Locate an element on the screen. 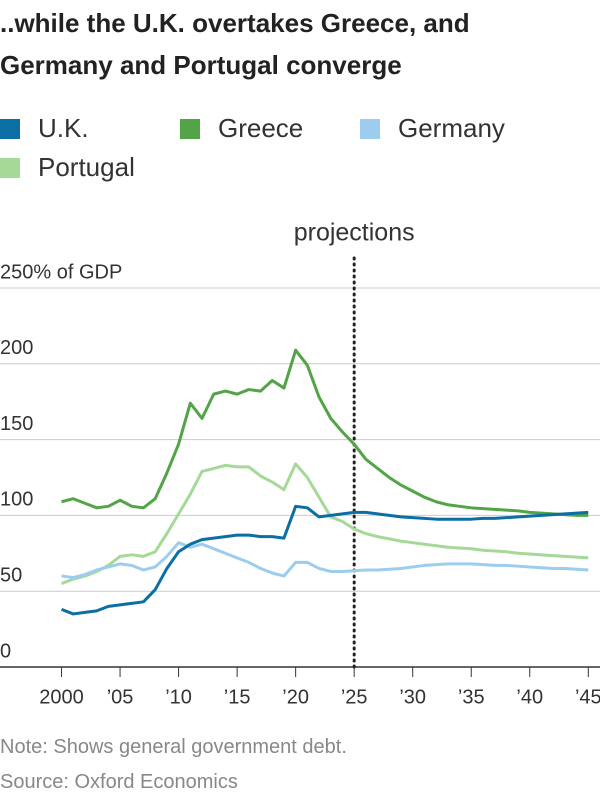  x-tick-label: ’05 is located at coordinates (120, 697).